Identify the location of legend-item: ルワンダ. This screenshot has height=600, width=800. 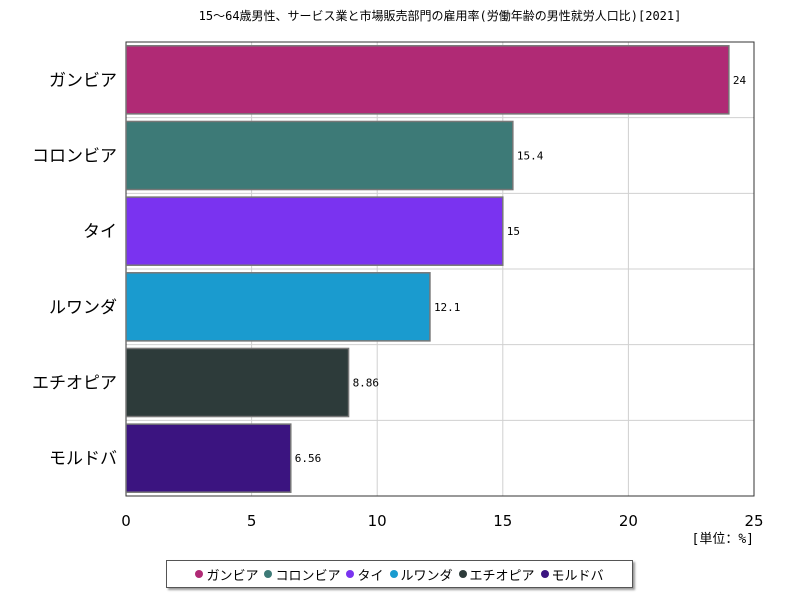
(421, 574).